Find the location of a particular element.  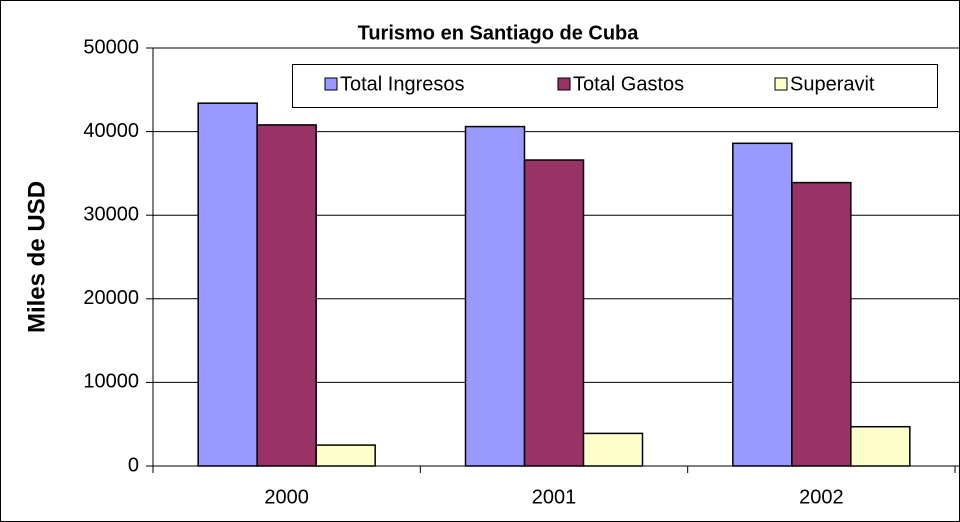

legend-label: Superavit is located at coordinates (832, 84).